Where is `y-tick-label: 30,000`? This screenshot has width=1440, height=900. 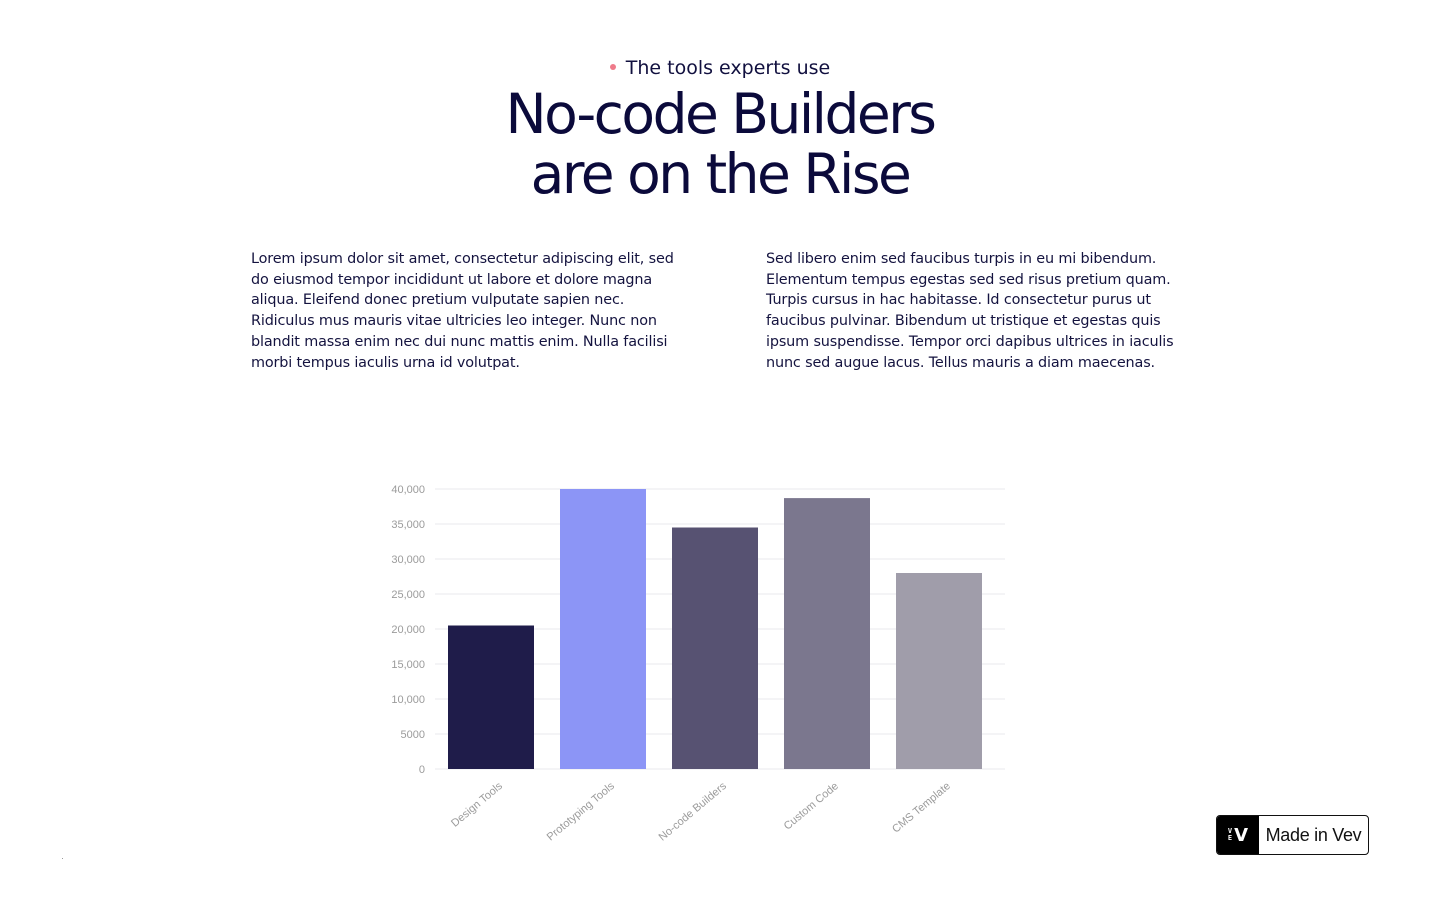 y-tick-label: 30,000 is located at coordinates (408, 560).